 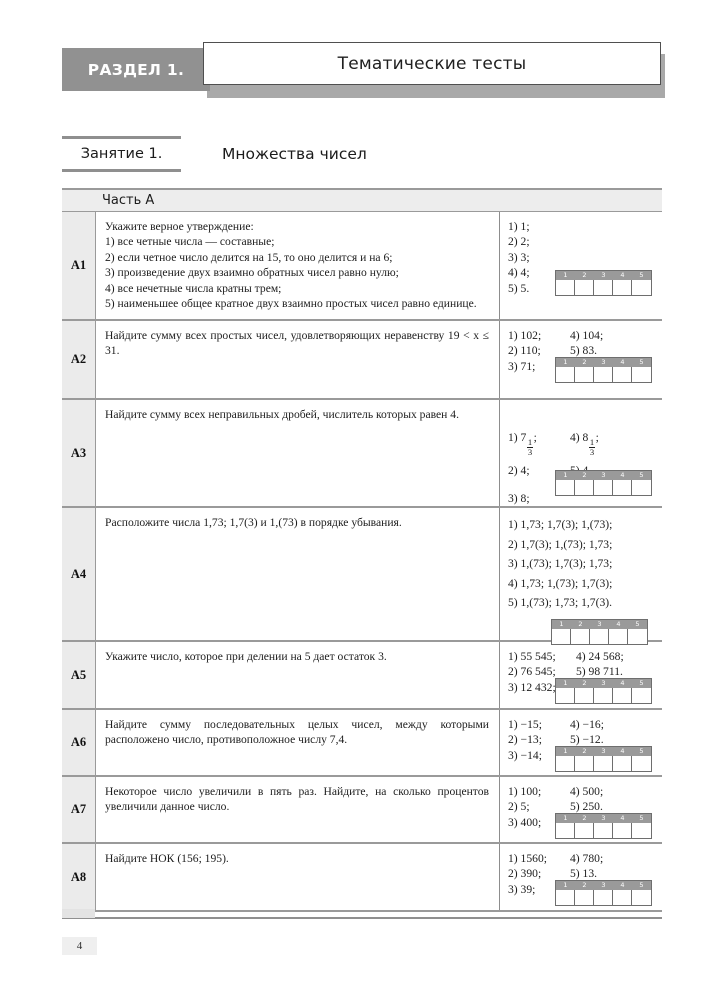 I want to click on answer-option: 3) 8;, so click(x=519, y=499).